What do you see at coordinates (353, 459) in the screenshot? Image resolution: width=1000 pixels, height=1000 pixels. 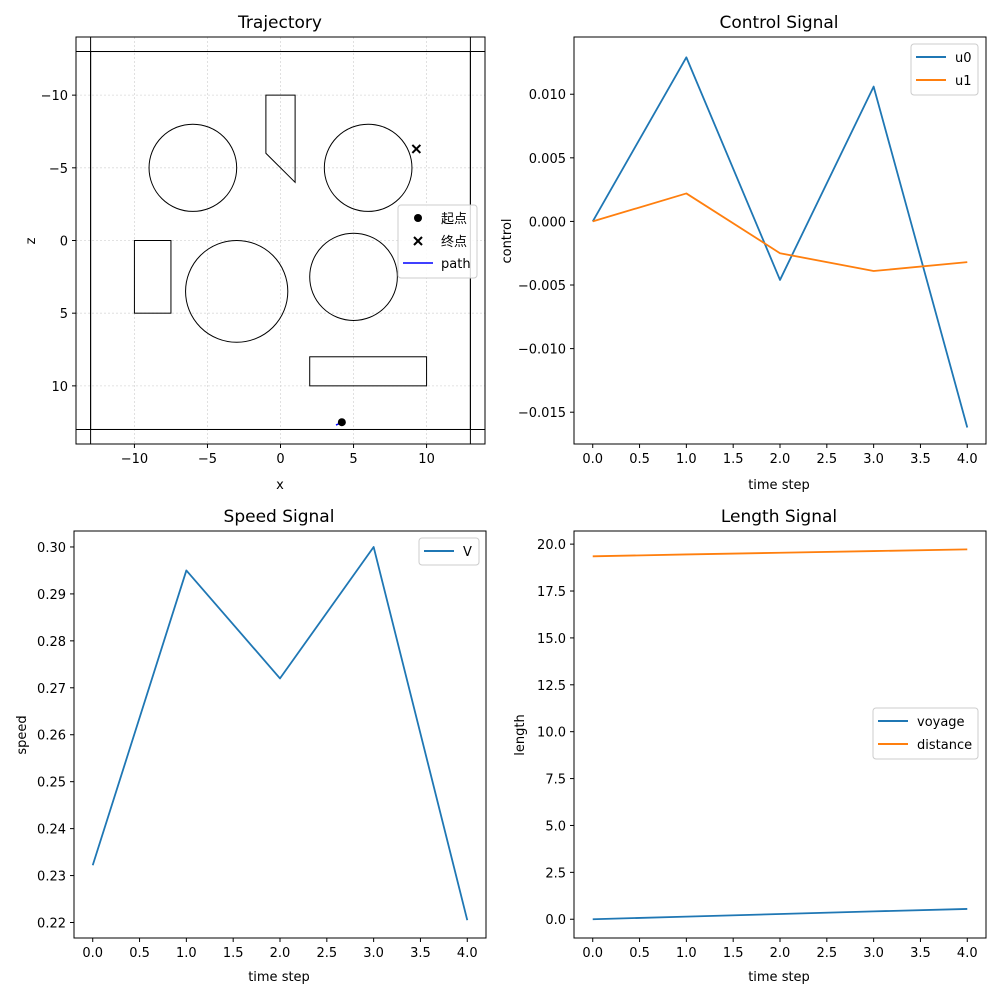 I see `trajectory-xtick-label: 5` at bounding box center [353, 459].